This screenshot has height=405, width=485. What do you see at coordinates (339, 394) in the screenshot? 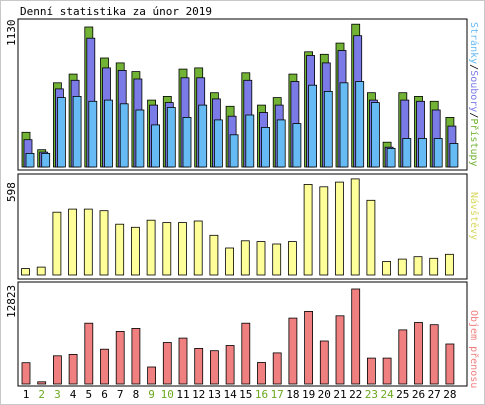
I see `day-label-21: 21` at bounding box center [339, 394].